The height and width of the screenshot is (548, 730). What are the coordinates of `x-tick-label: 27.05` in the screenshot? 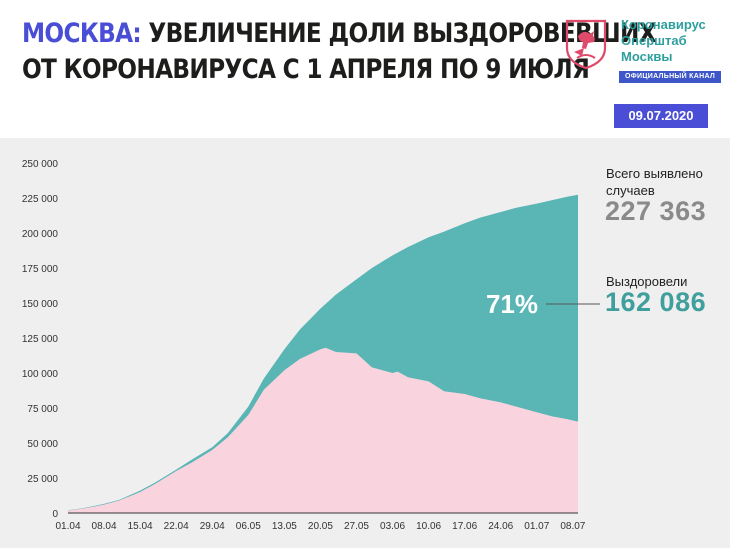 It's located at (356, 526).